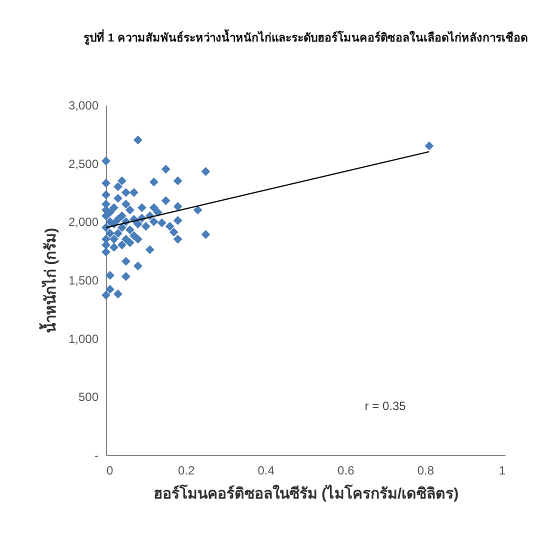 This screenshot has height=535, width=543. Describe the element at coordinates (96, 455) in the screenshot. I see `y-tick-label: -` at that location.